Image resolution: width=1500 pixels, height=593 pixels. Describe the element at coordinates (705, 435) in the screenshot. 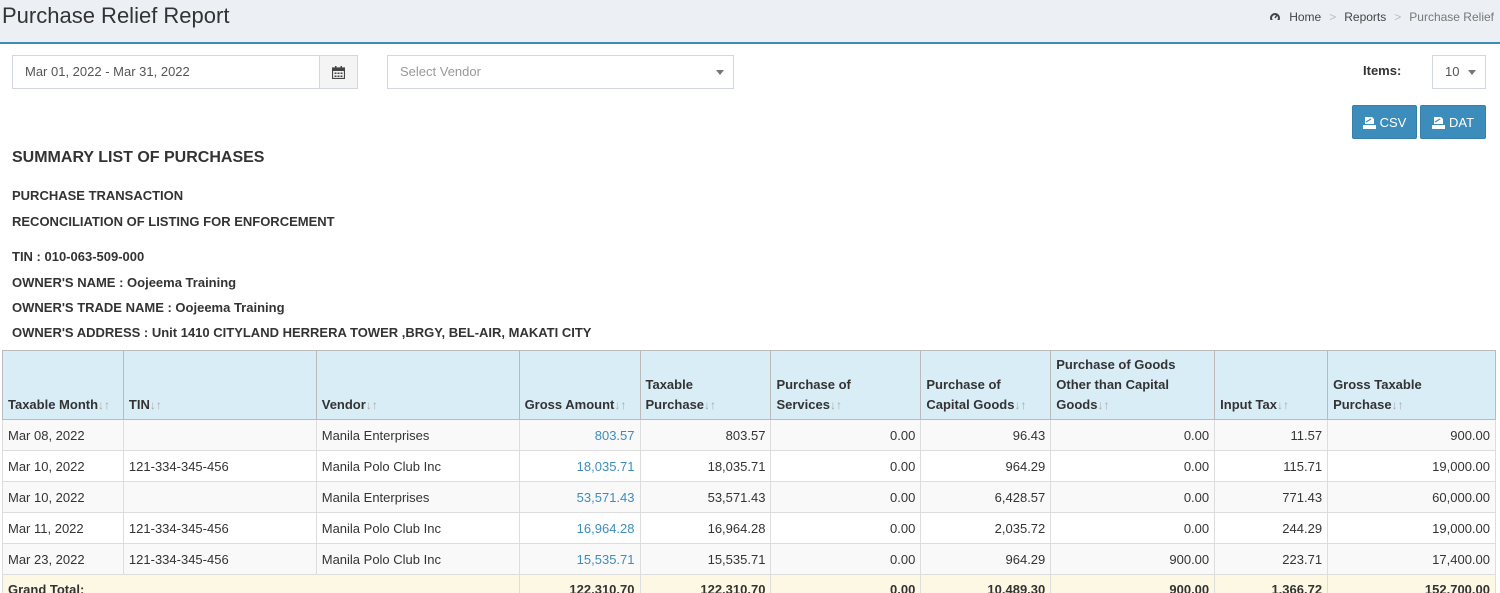

I see `cell-taxable-purchase: 803.57` at that location.